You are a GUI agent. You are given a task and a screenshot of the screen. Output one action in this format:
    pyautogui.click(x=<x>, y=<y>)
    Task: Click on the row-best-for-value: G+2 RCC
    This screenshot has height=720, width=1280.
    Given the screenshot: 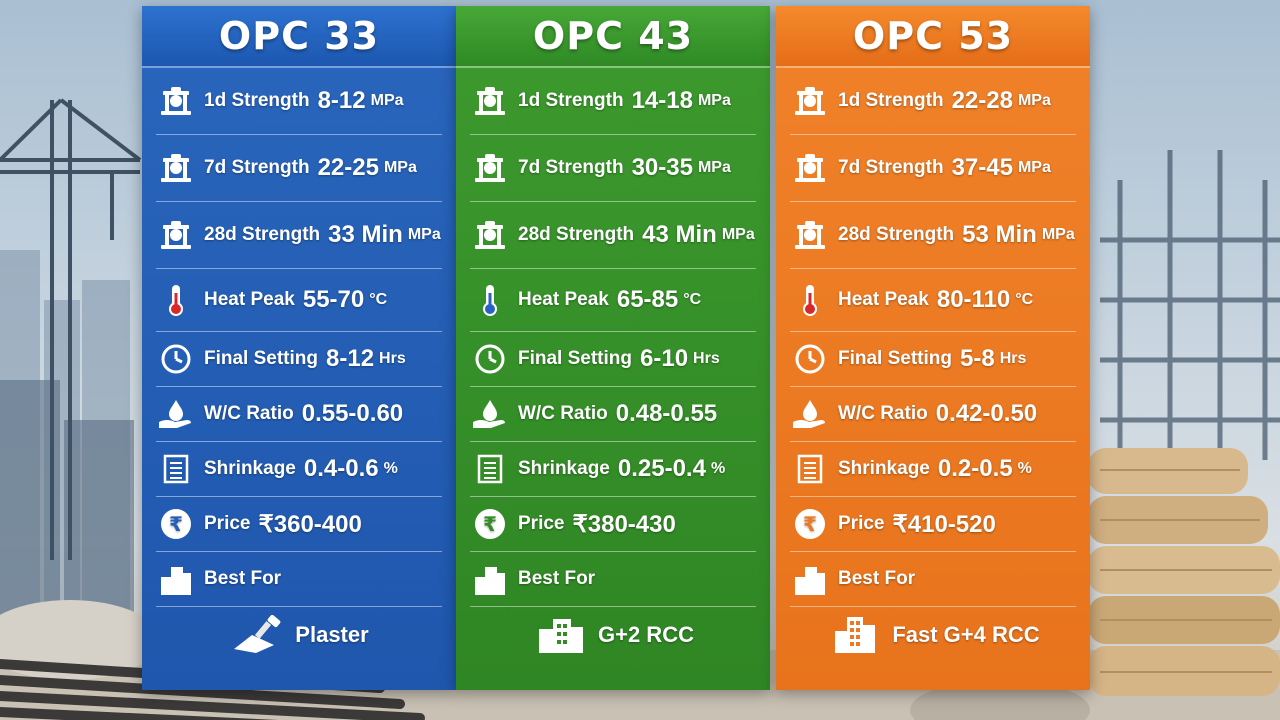 What is the action you would take?
    pyautogui.click(x=613, y=635)
    